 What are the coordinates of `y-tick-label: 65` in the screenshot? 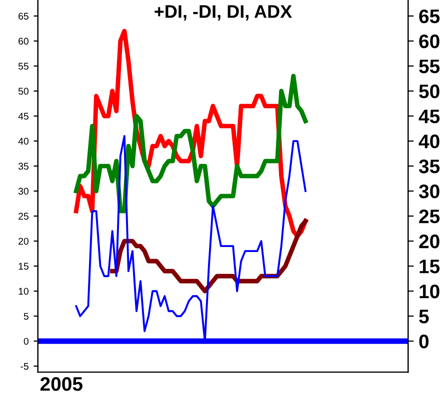 It's located at (23, 16).